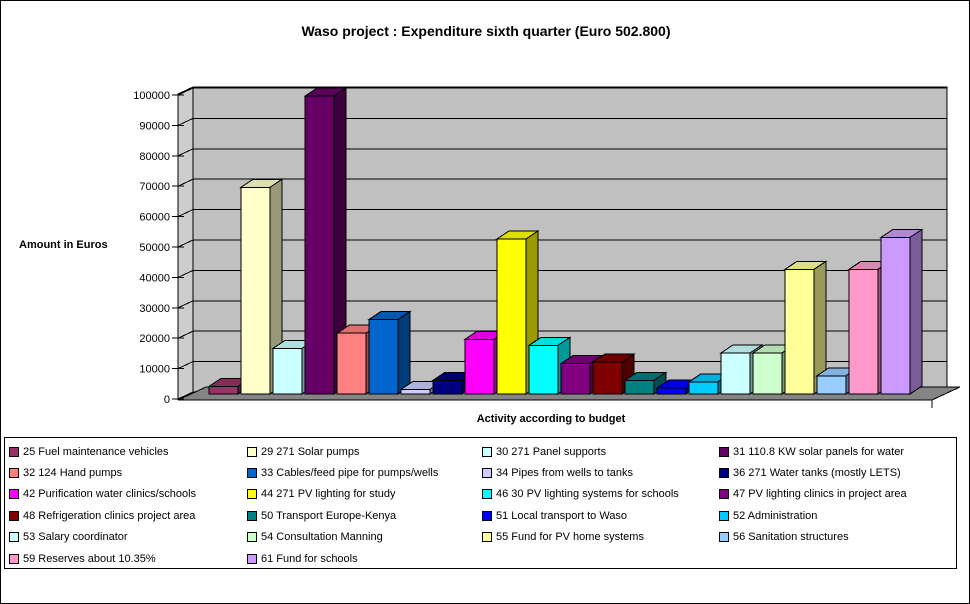 The width and height of the screenshot is (970, 604). Describe the element at coordinates (63, 245) in the screenshot. I see `y-axis-label: Amount in Euros` at that location.